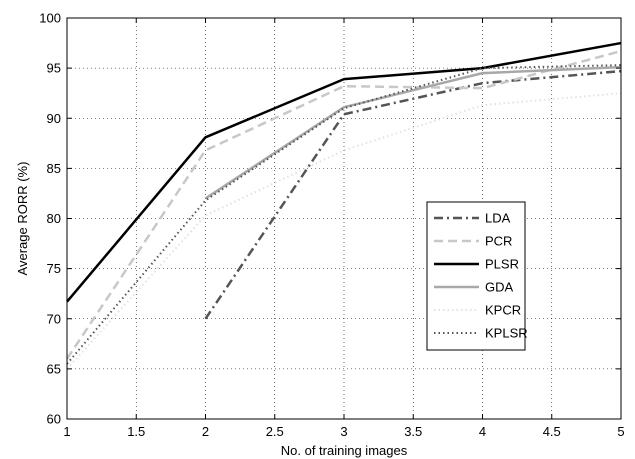 This screenshot has height=459, width=635. What do you see at coordinates (620, 431) in the screenshot?
I see `x-tick-label: 5` at bounding box center [620, 431].